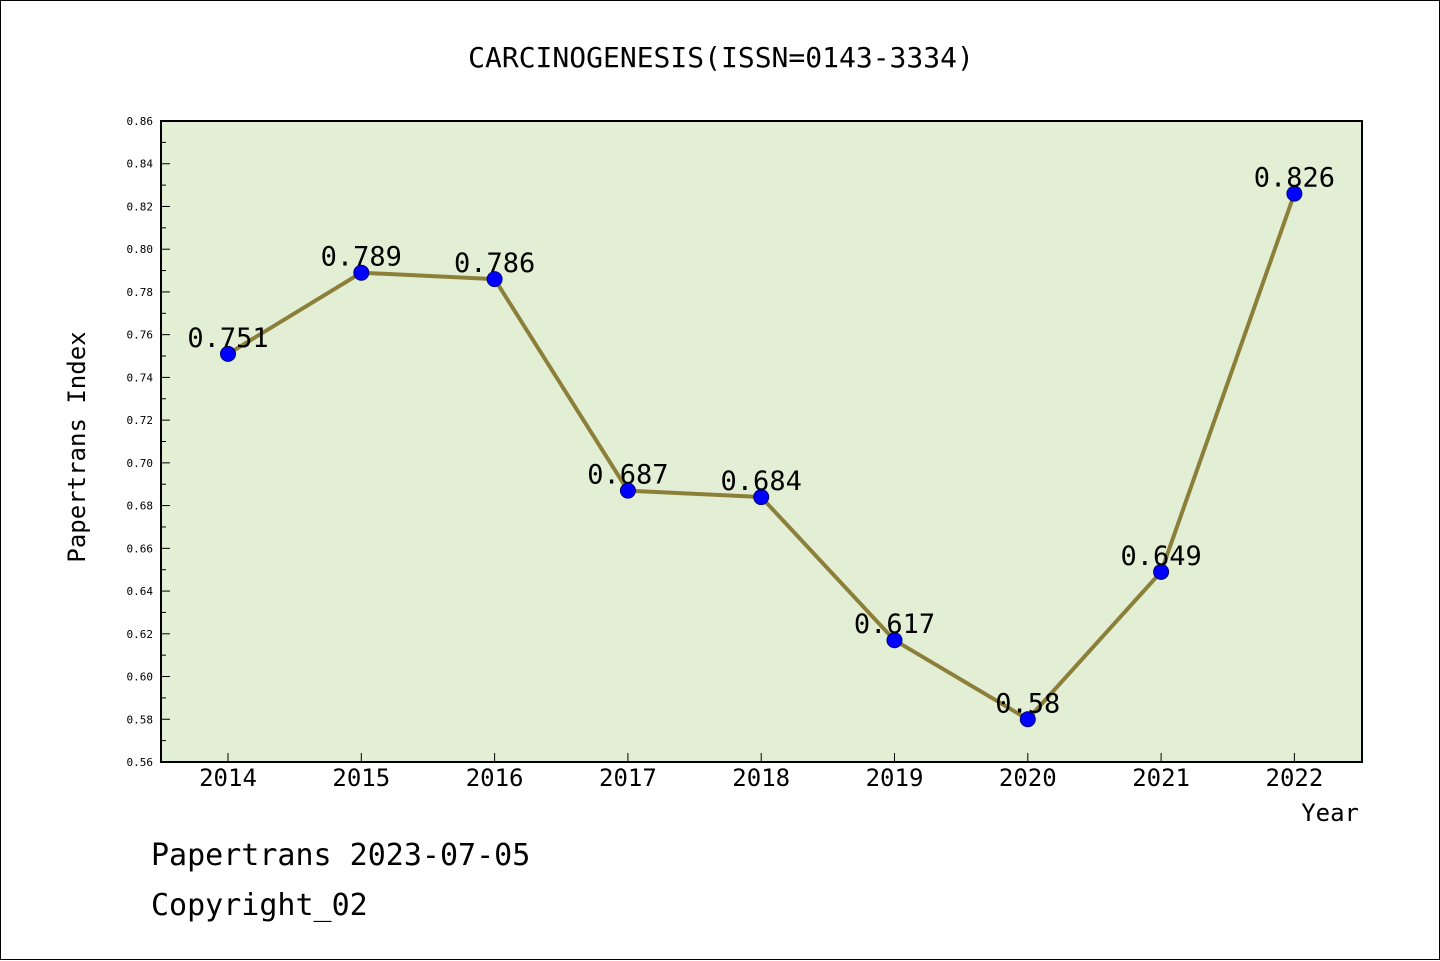  Describe the element at coordinates (259, 905) in the screenshot. I see `footer-copyright: Copyright_02` at that location.